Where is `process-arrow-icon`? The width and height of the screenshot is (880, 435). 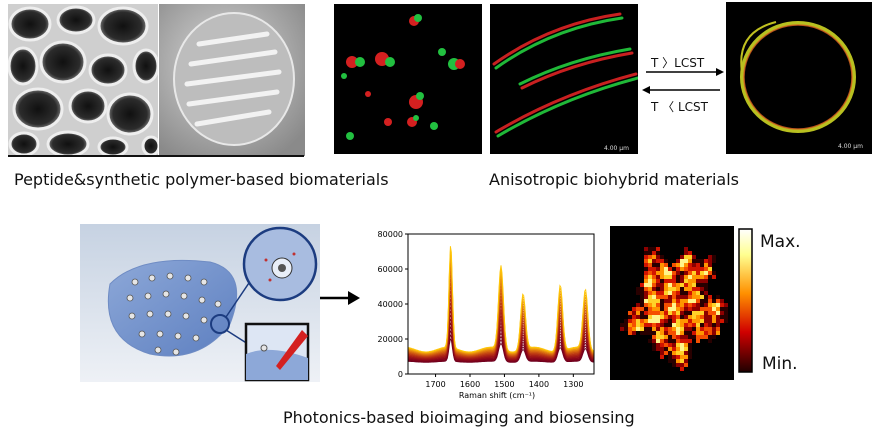 process-arrow-icon is located at coordinates (340, 298).